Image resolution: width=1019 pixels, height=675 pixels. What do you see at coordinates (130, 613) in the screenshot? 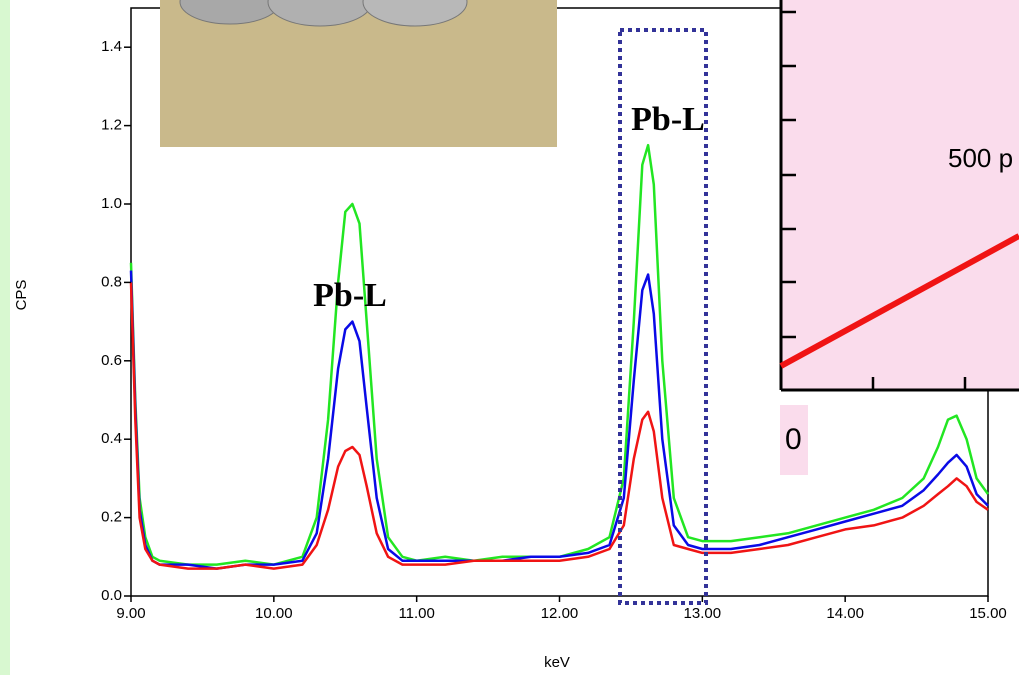
I see `x-tick-label: 9.00` at bounding box center [130, 613].